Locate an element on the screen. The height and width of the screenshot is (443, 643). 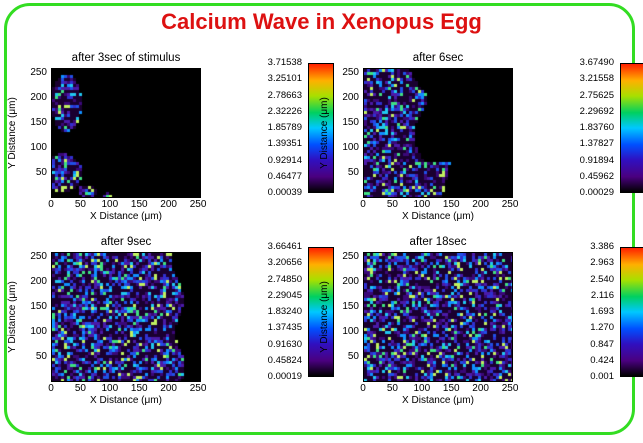
colorbar-tick-label: 0.91894 is located at coordinates (596, 160).